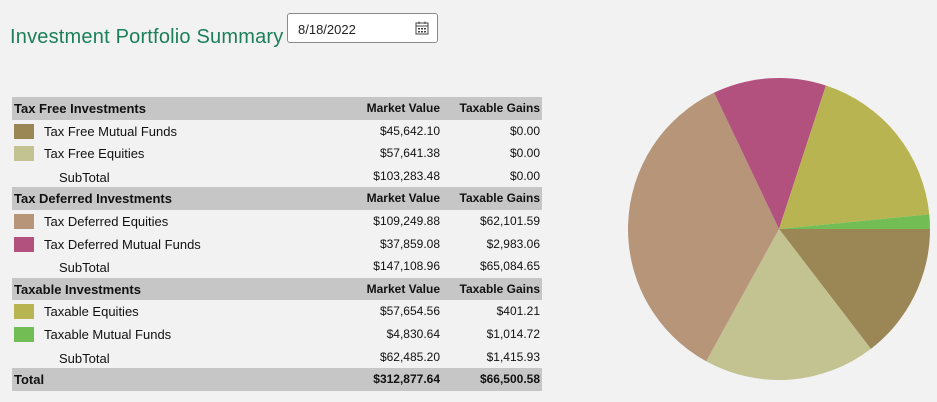  What do you see at coordinates (29, 380) in the screenshot?
I see `total-label: Total` at bounding box center [29, 380].